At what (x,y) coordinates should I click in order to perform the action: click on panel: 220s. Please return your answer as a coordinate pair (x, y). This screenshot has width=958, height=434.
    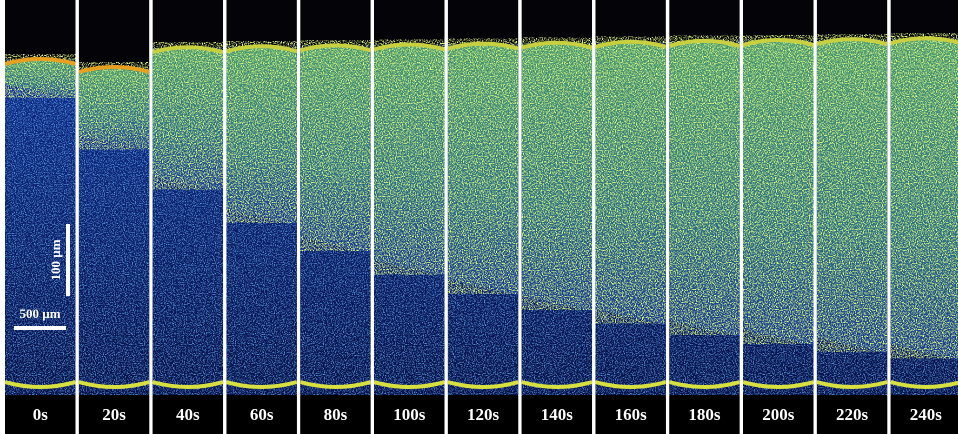
    Looking at the image, I should click on (852, 217).